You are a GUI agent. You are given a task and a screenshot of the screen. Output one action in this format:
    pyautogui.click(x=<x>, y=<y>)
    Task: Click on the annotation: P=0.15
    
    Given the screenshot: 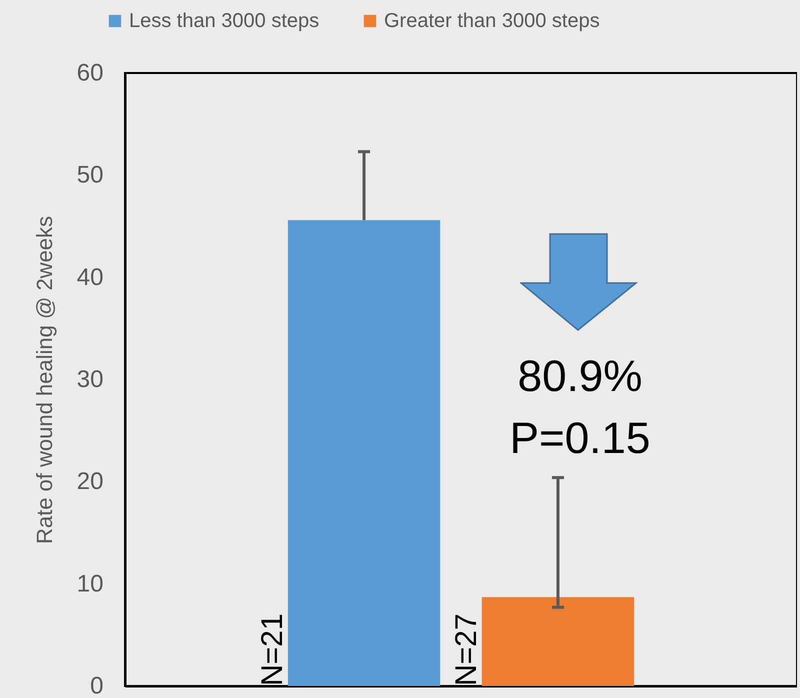 What is the action you would take?
    pyautogui.click(x=580, y=438)
    